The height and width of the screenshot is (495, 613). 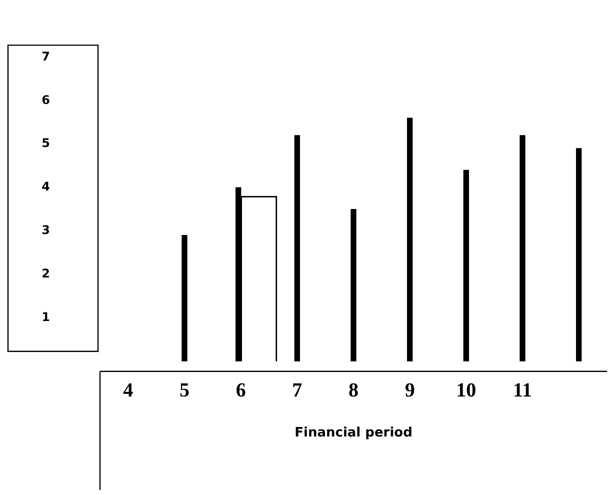 I want to click on x-tick-label: 4, so click(x=128, y=391).